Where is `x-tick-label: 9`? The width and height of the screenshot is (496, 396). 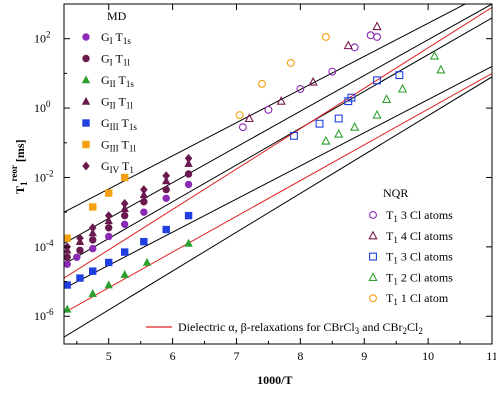 x-tick-label: 9 is located at coordinates (364, 356).